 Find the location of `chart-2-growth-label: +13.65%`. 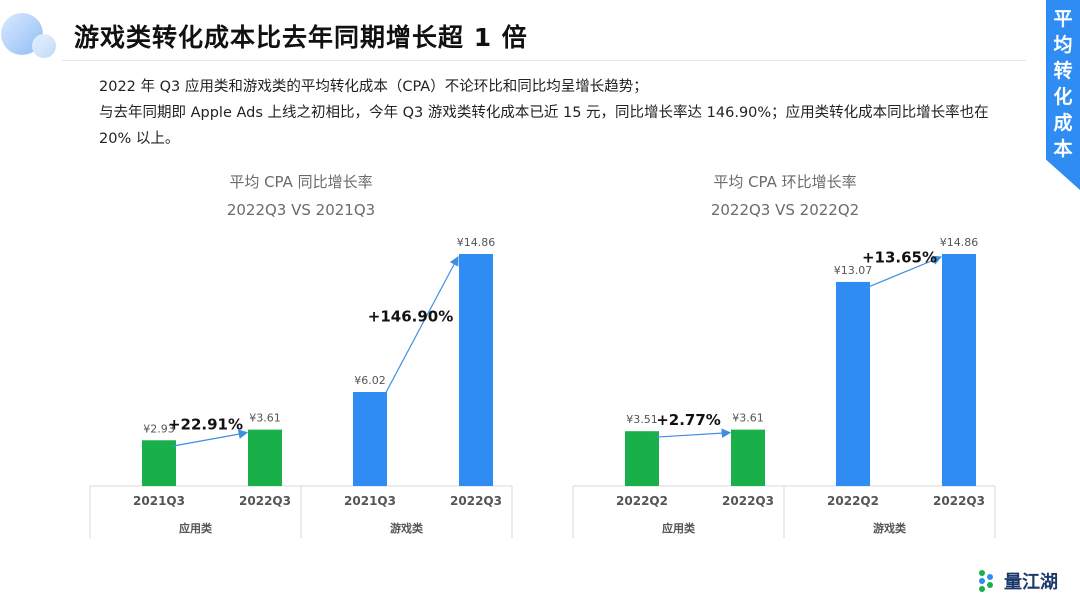

chart-2-growth-label: +13.65% is located at coordinates (899, 257).